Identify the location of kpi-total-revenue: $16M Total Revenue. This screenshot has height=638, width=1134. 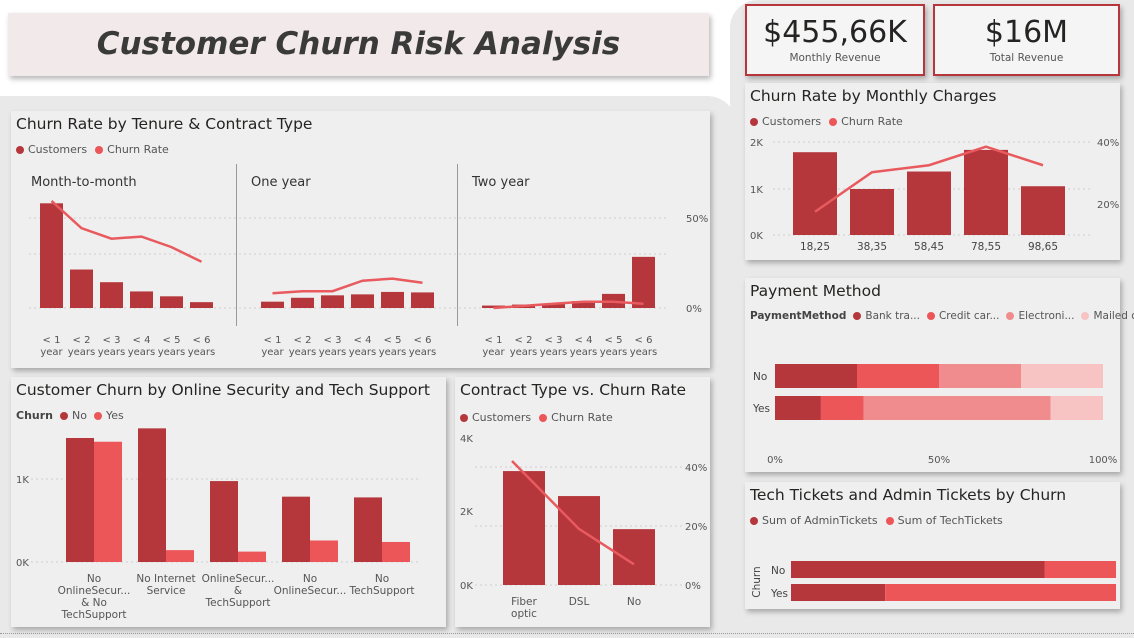
(1026, 40).